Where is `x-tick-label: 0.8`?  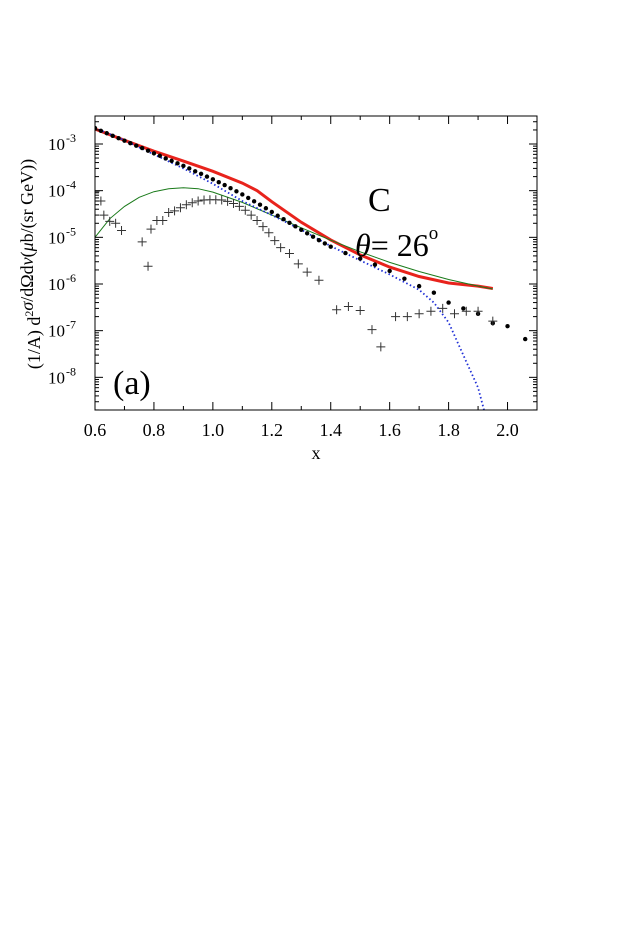
x-tick-label: 0.8 is located at coordinates (154, 430).